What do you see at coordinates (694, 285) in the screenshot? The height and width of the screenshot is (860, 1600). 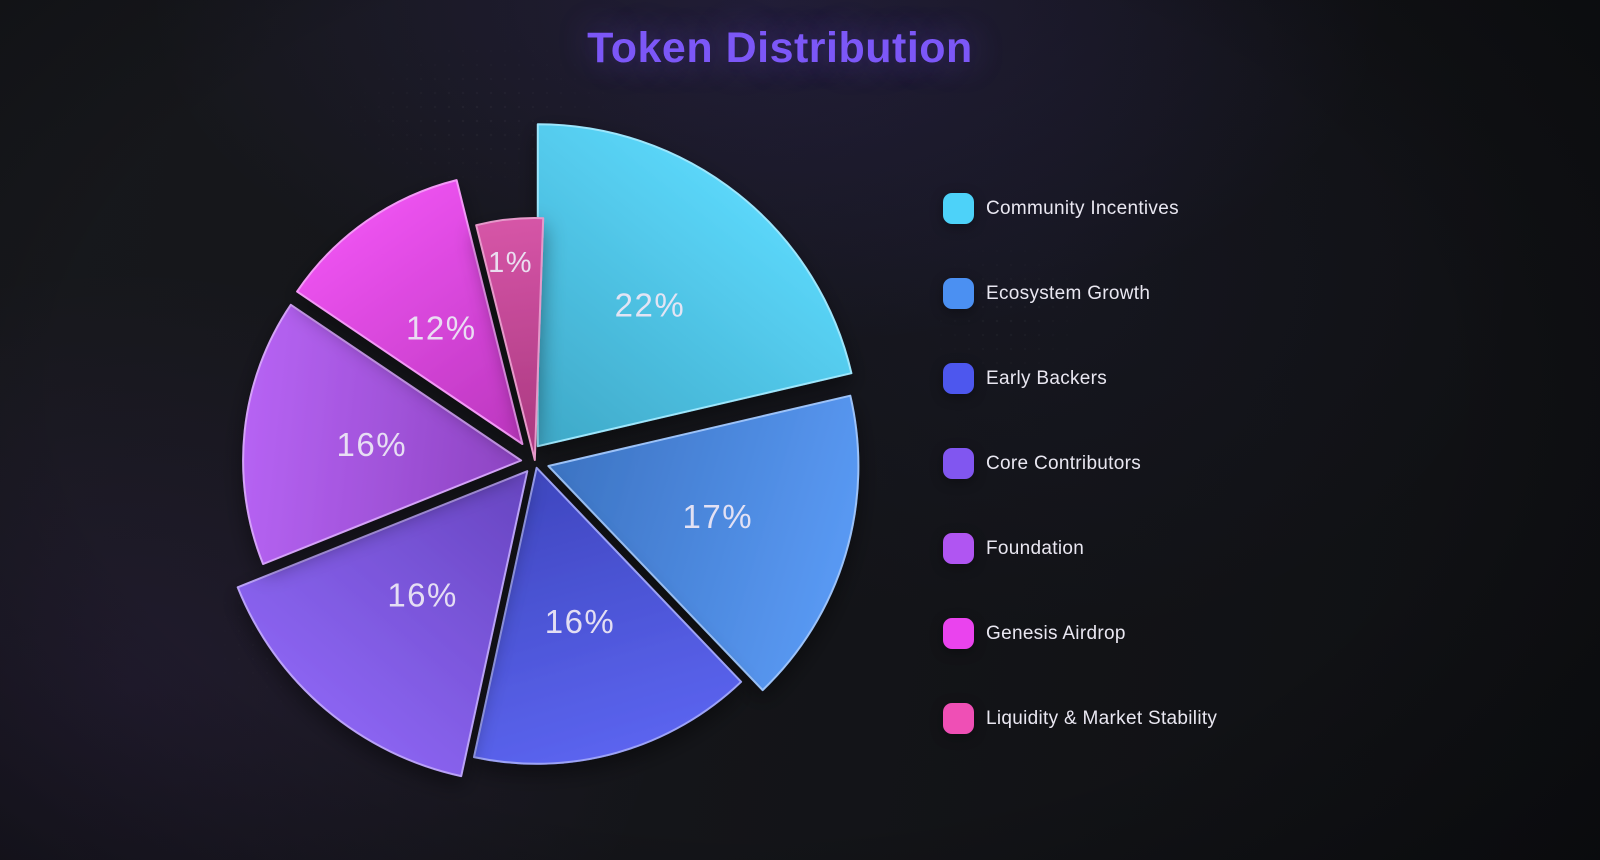 I see `pie-slice-community-incentives` at bounding box center [694, 285].